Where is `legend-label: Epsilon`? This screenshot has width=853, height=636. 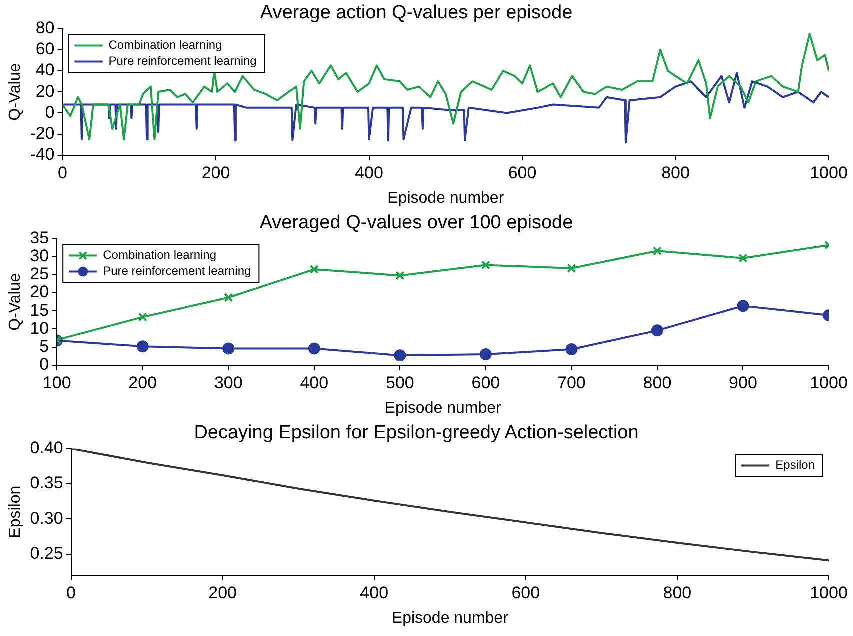 legend-label: Epsilon is located at coordinates (795, 465).